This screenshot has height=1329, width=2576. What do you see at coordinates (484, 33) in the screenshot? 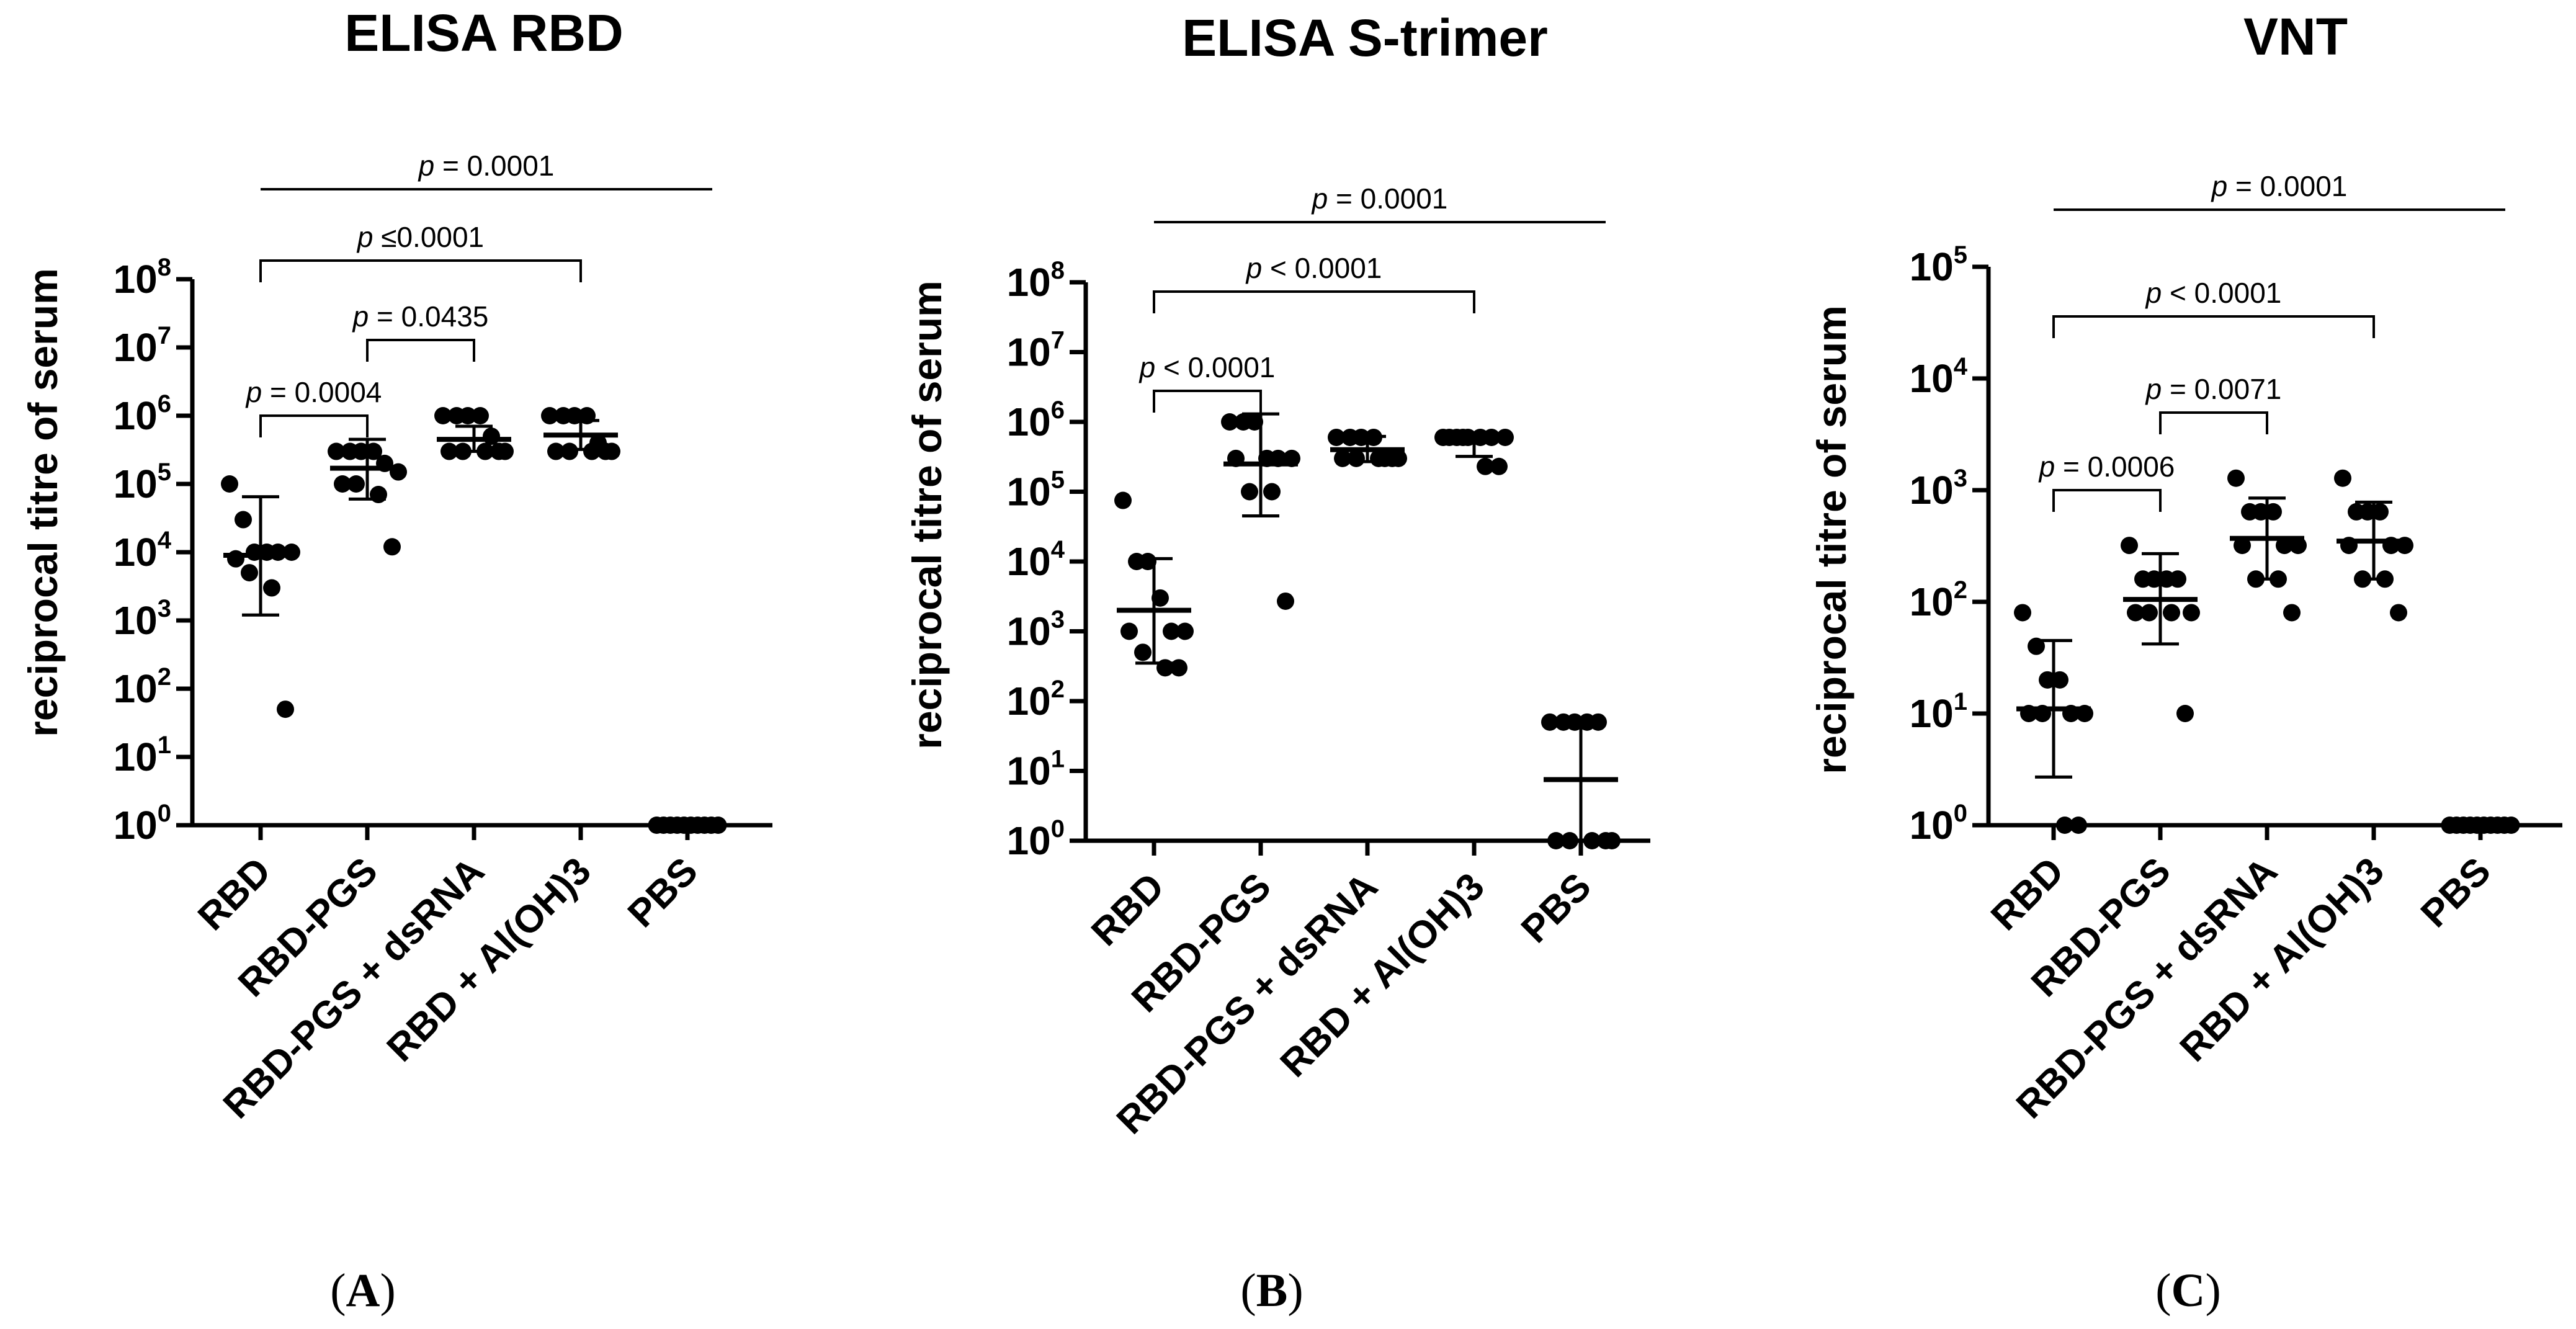
I see `chart-title: ELISA RBD` at bounding box center [484, 33].